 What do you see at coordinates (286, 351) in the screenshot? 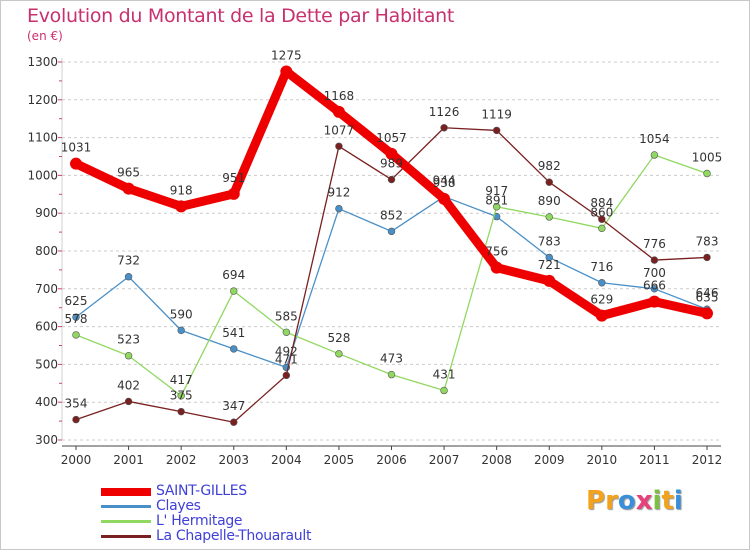
I see `data-label: 492` at bounding box center [286, 351].